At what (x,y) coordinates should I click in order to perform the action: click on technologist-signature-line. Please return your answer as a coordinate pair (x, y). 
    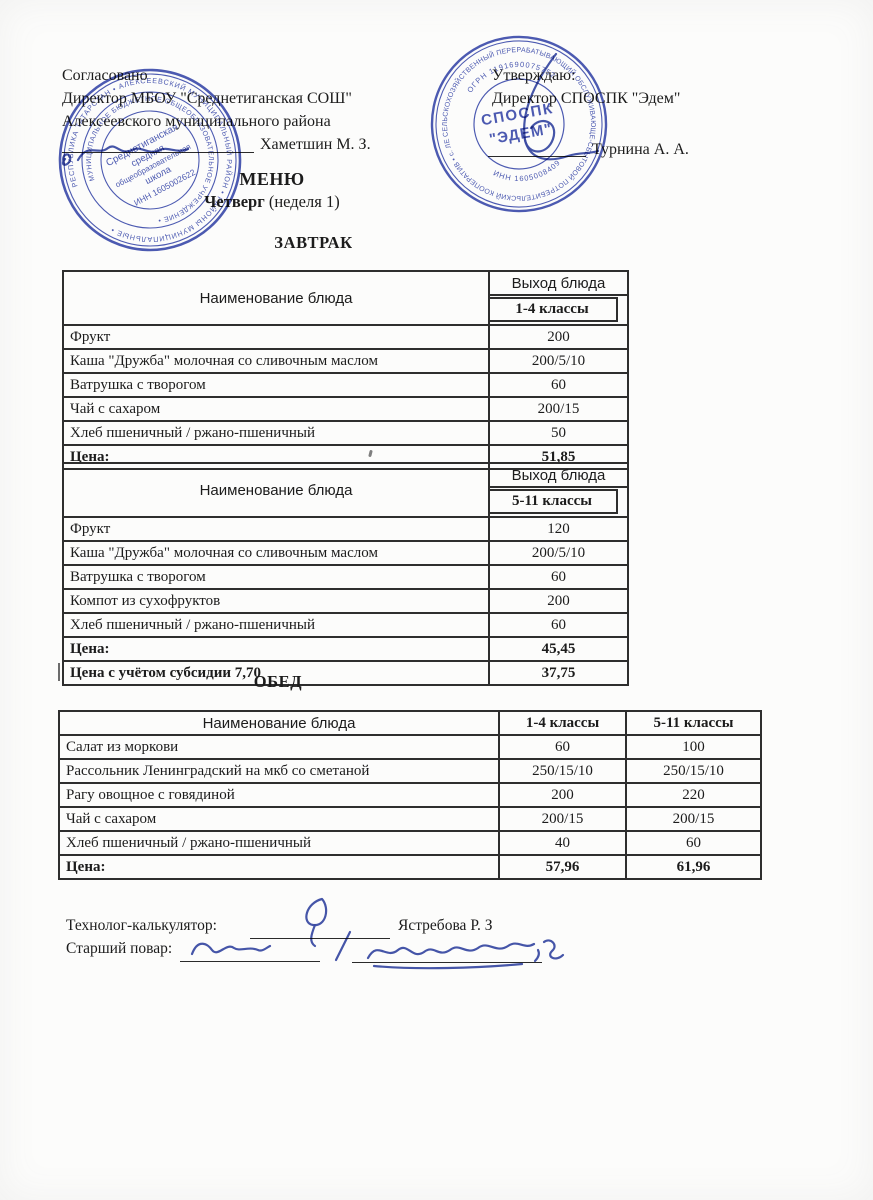
    Looking at the image, I should click on (320, 938).